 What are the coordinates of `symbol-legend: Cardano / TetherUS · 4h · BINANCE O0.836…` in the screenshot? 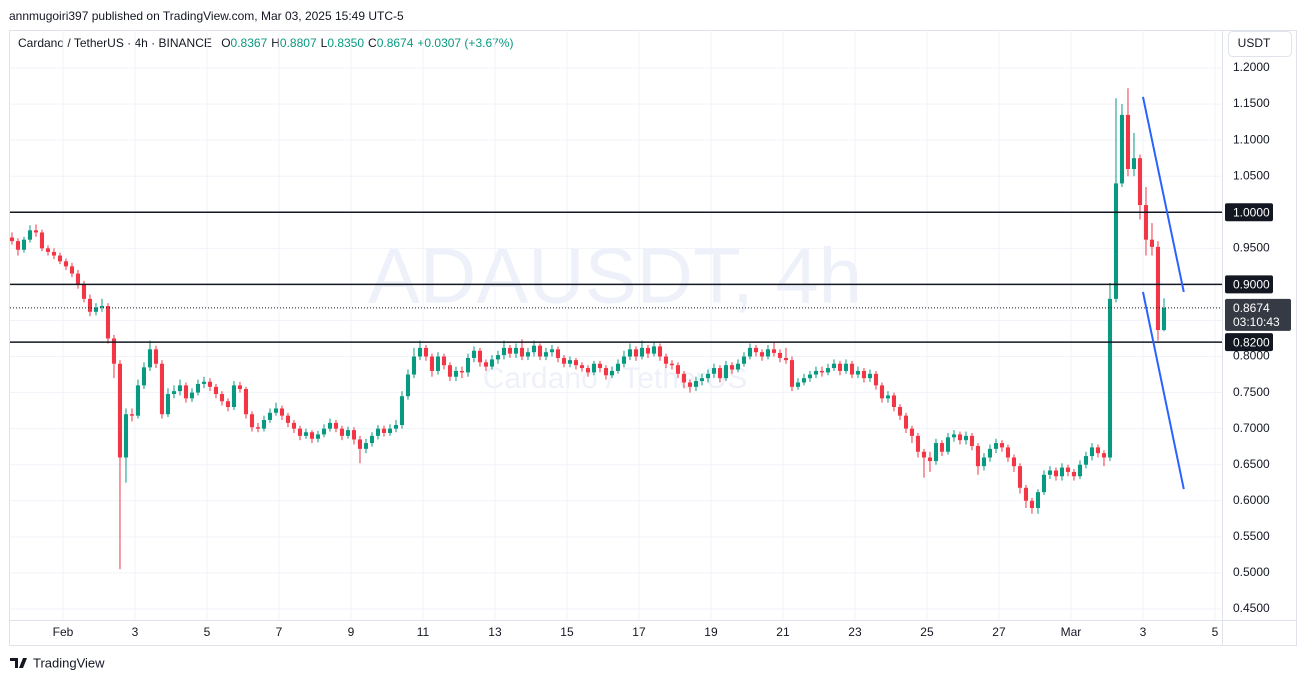 It's located at (265, 43).